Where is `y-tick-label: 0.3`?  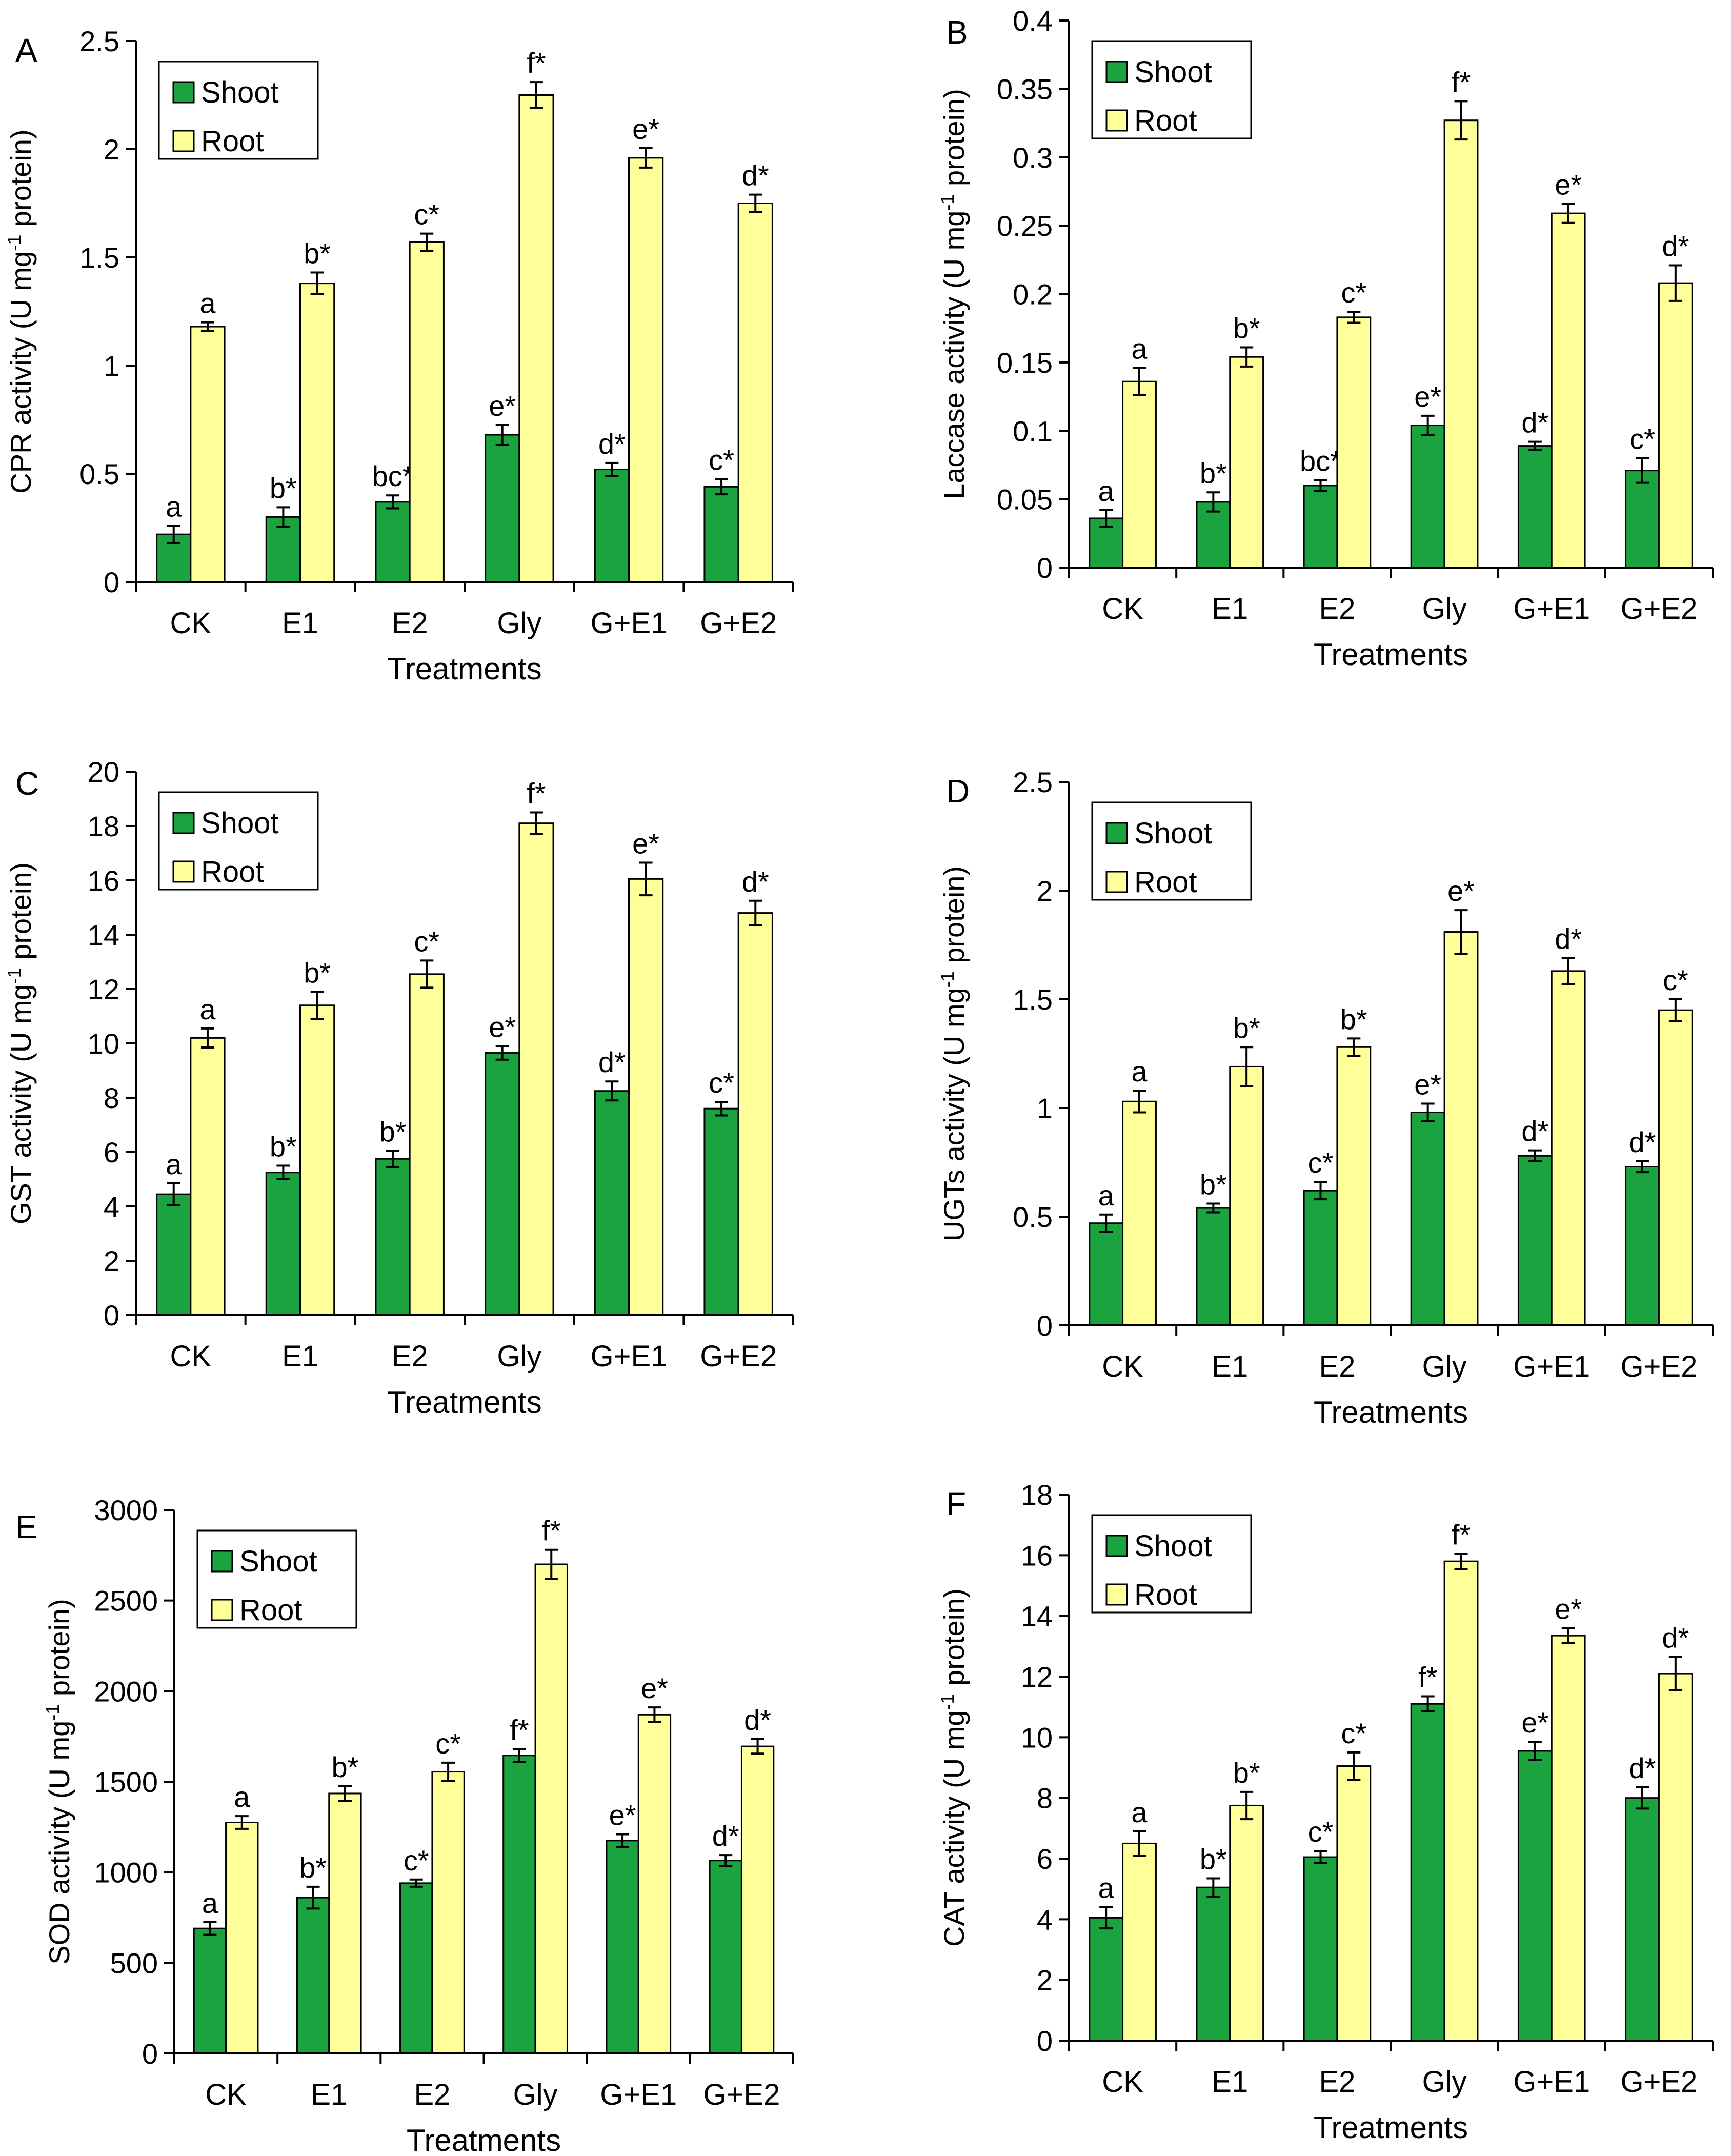 y-tick-label: 0.3 is located at coordinates (1033, 158).